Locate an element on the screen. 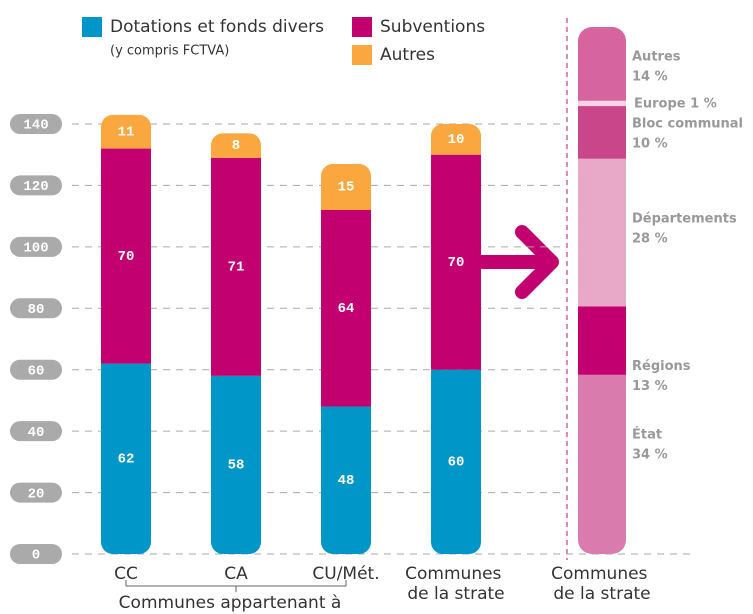 Image resolution: width=753 pixels, height=614 pixels. breakdown-label: Départements is located at coordinates (684, 218).